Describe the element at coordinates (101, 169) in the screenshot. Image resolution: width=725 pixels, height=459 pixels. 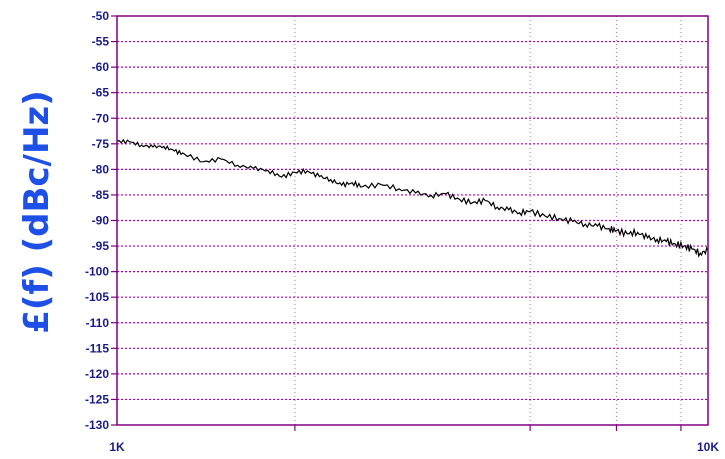
I see `y-tick-label: -80` at that location.